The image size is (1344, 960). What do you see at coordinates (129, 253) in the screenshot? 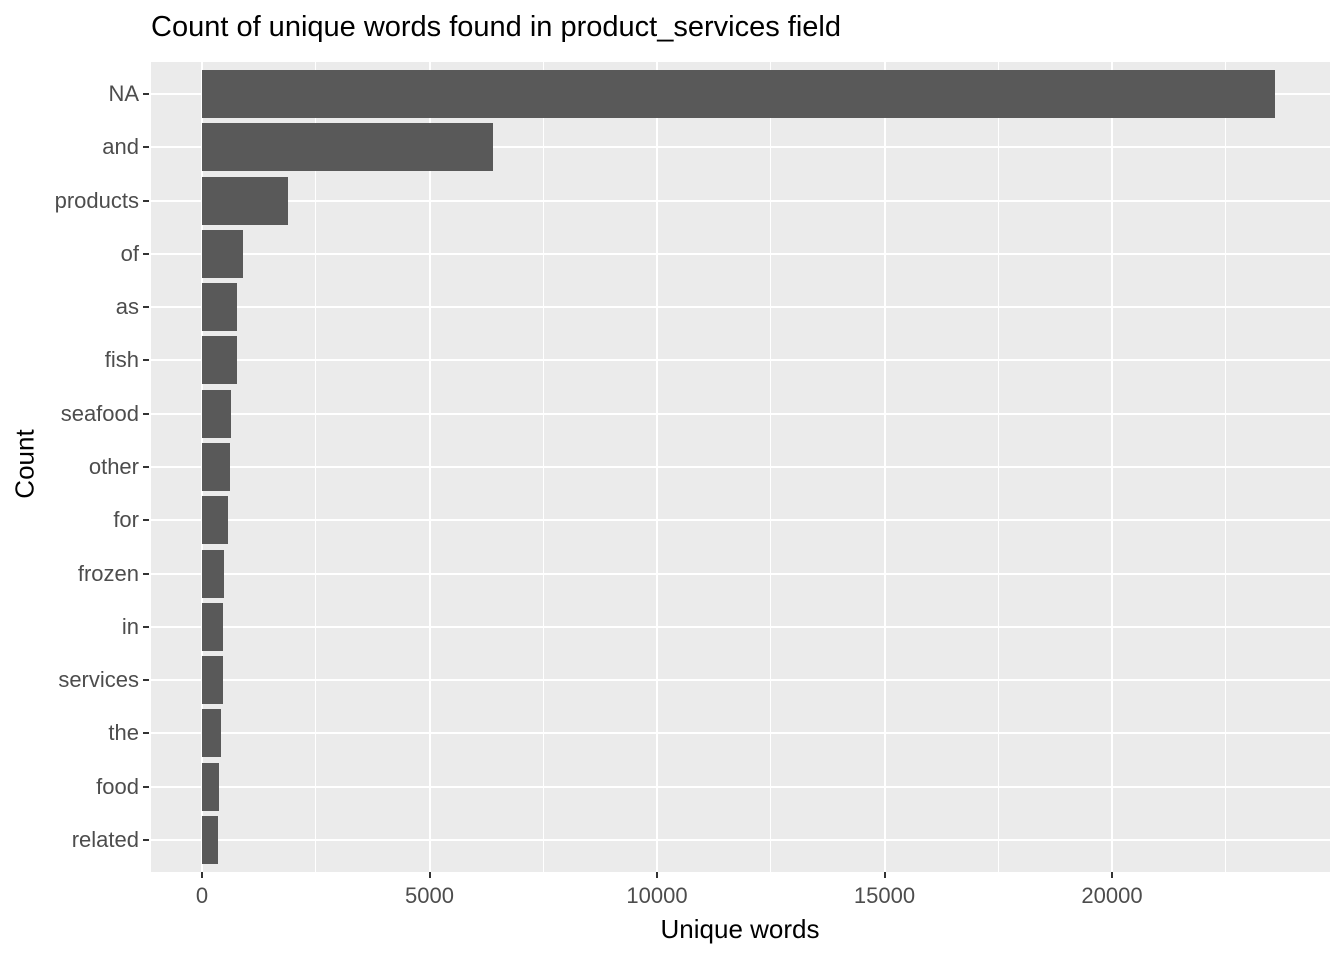
I see `y-tick-label-of: of` at bounding box center [129, 253].